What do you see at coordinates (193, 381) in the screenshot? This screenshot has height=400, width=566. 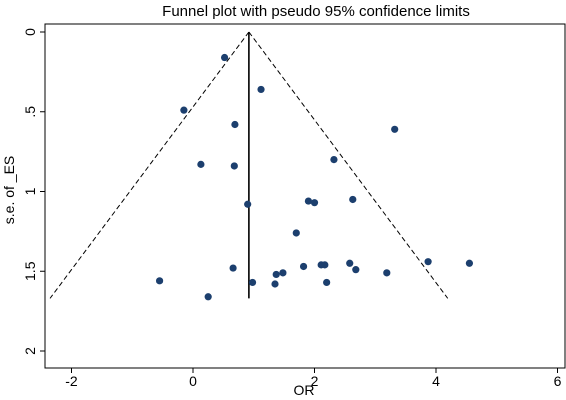 I see `x-tick-label: 0` at bounding box center [193, 381].